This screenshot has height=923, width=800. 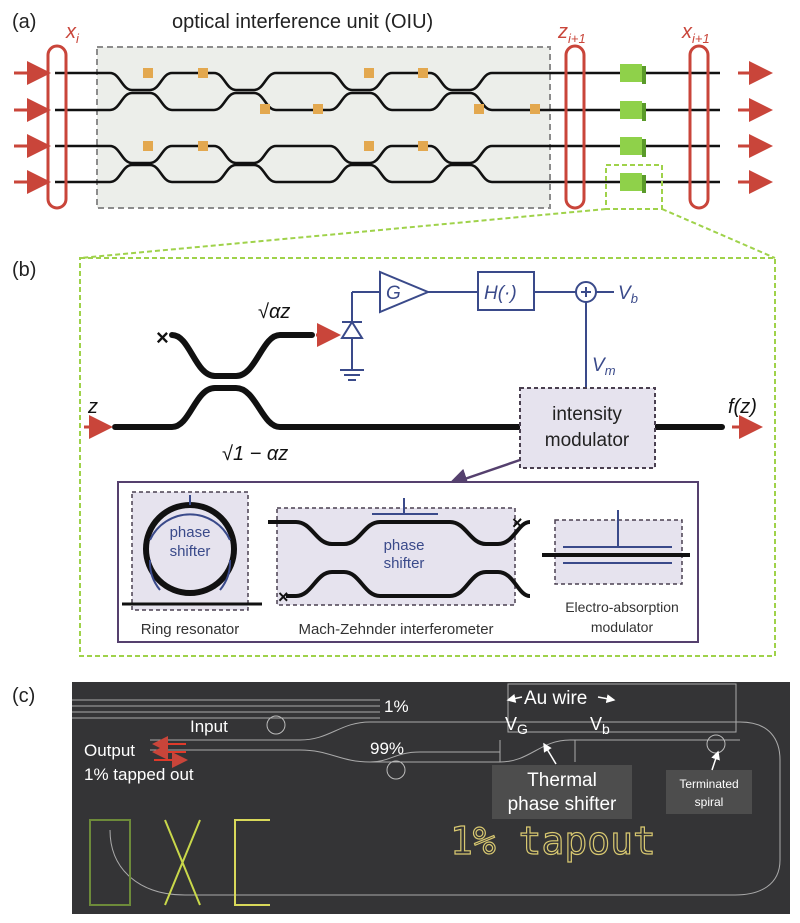 I want to click on modulator-pointer, so click(x=484, y=473).